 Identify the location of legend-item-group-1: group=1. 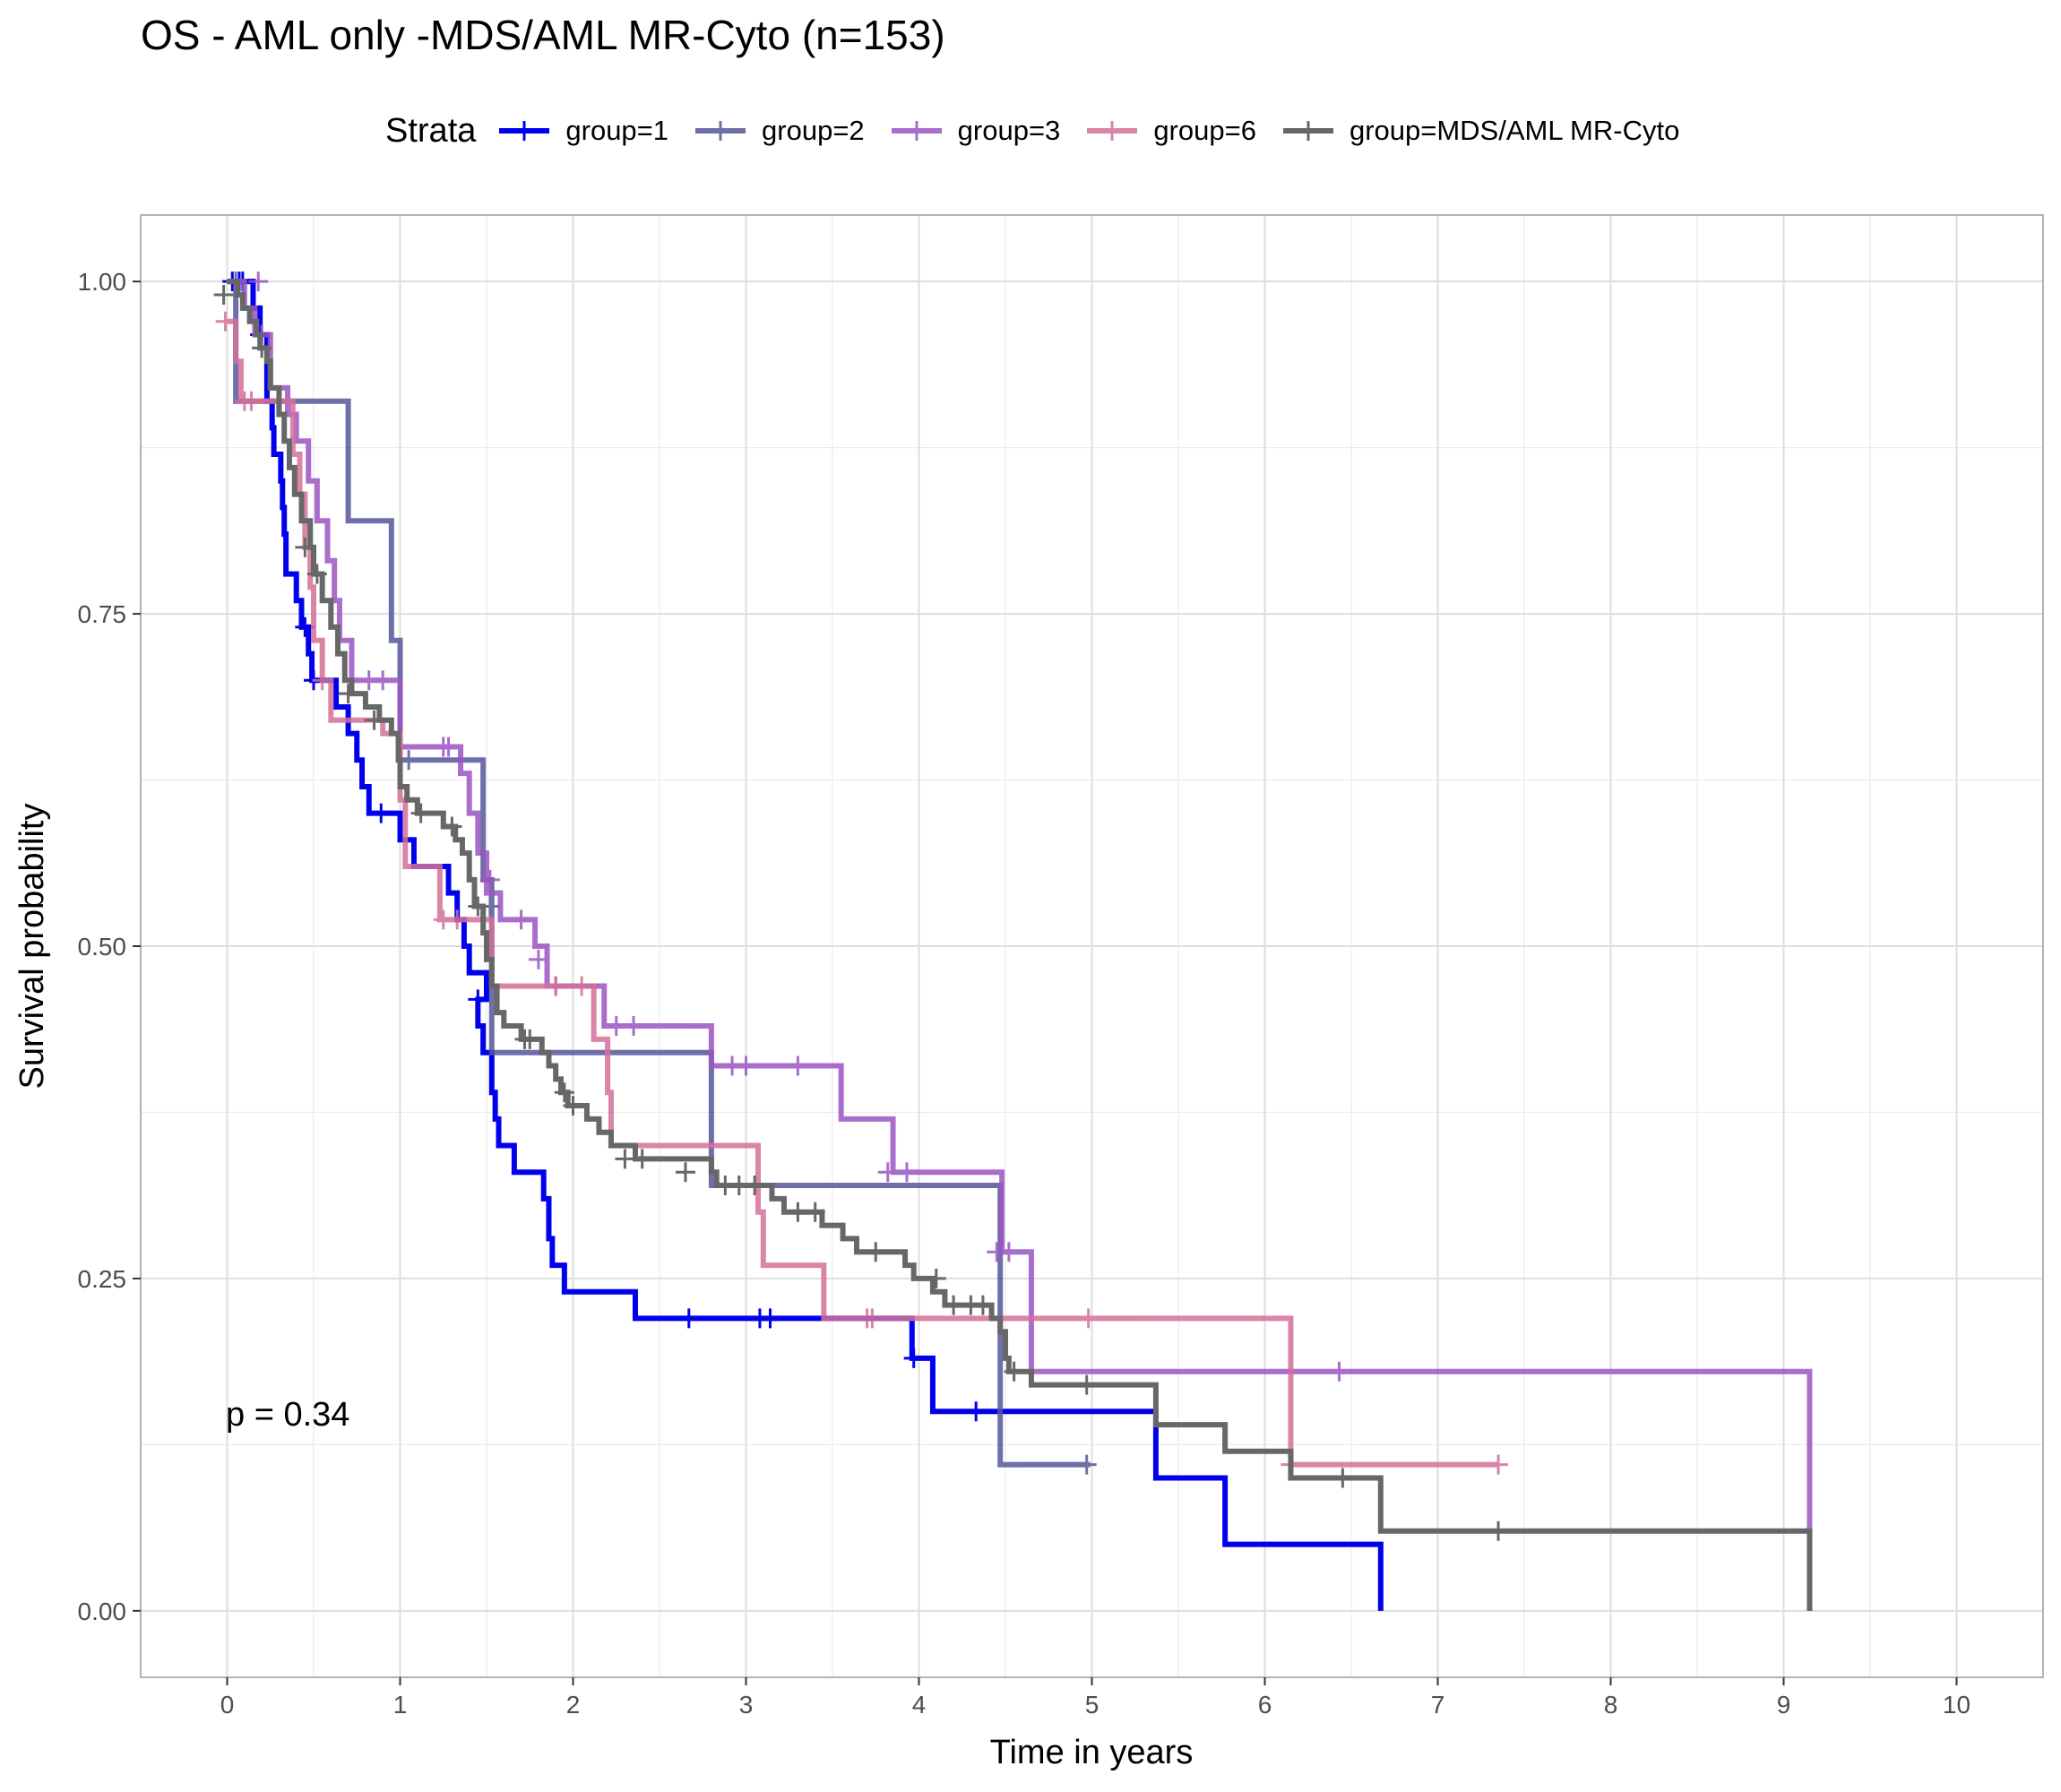
(582, 131).